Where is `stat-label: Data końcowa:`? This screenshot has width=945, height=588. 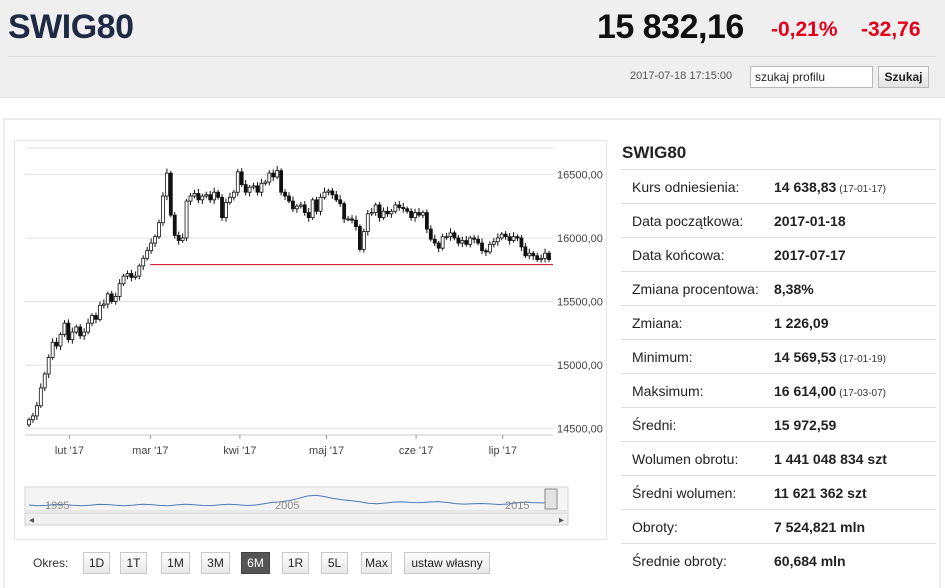 stat-label: Data końcowa: is located at coordinates (697, 254).